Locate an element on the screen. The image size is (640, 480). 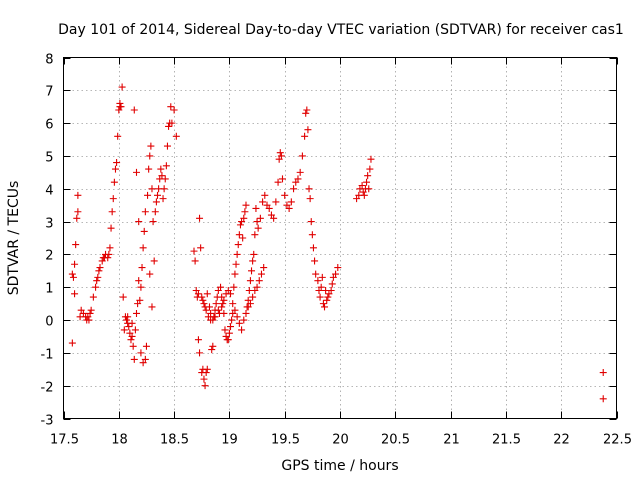
x-tick-label: 20.5 is located at coordinates (395, 440).